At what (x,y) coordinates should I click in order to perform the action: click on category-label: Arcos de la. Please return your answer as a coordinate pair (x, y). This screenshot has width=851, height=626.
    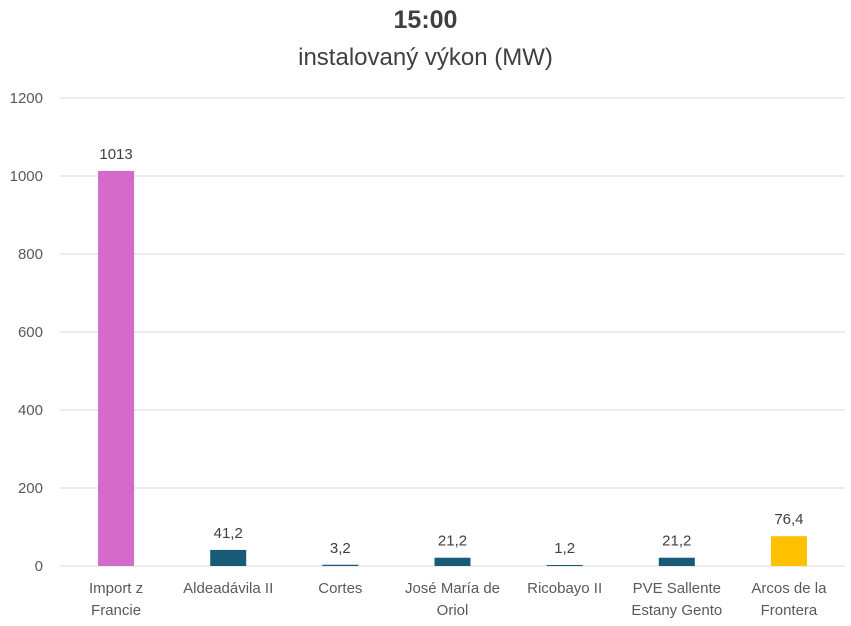
    Looking at the image, I should click on (789, 588).